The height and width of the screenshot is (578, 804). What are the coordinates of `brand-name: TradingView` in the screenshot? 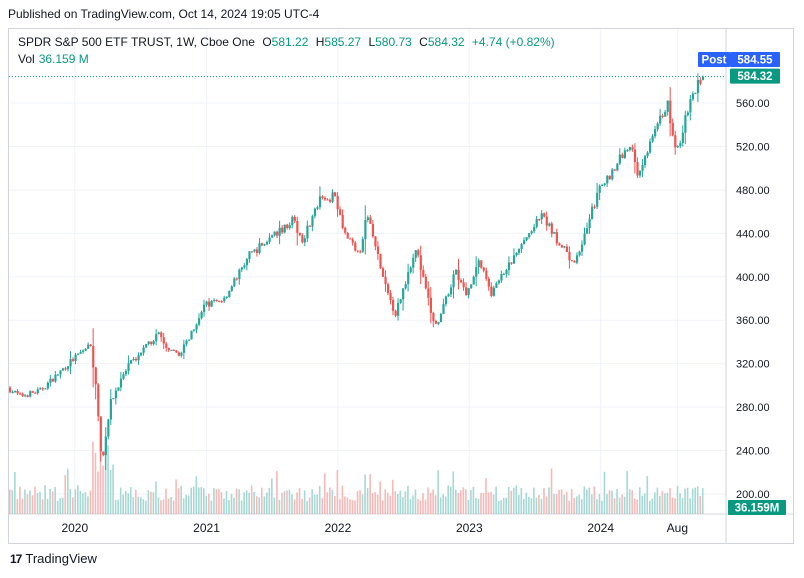 It's located at (61, 558).